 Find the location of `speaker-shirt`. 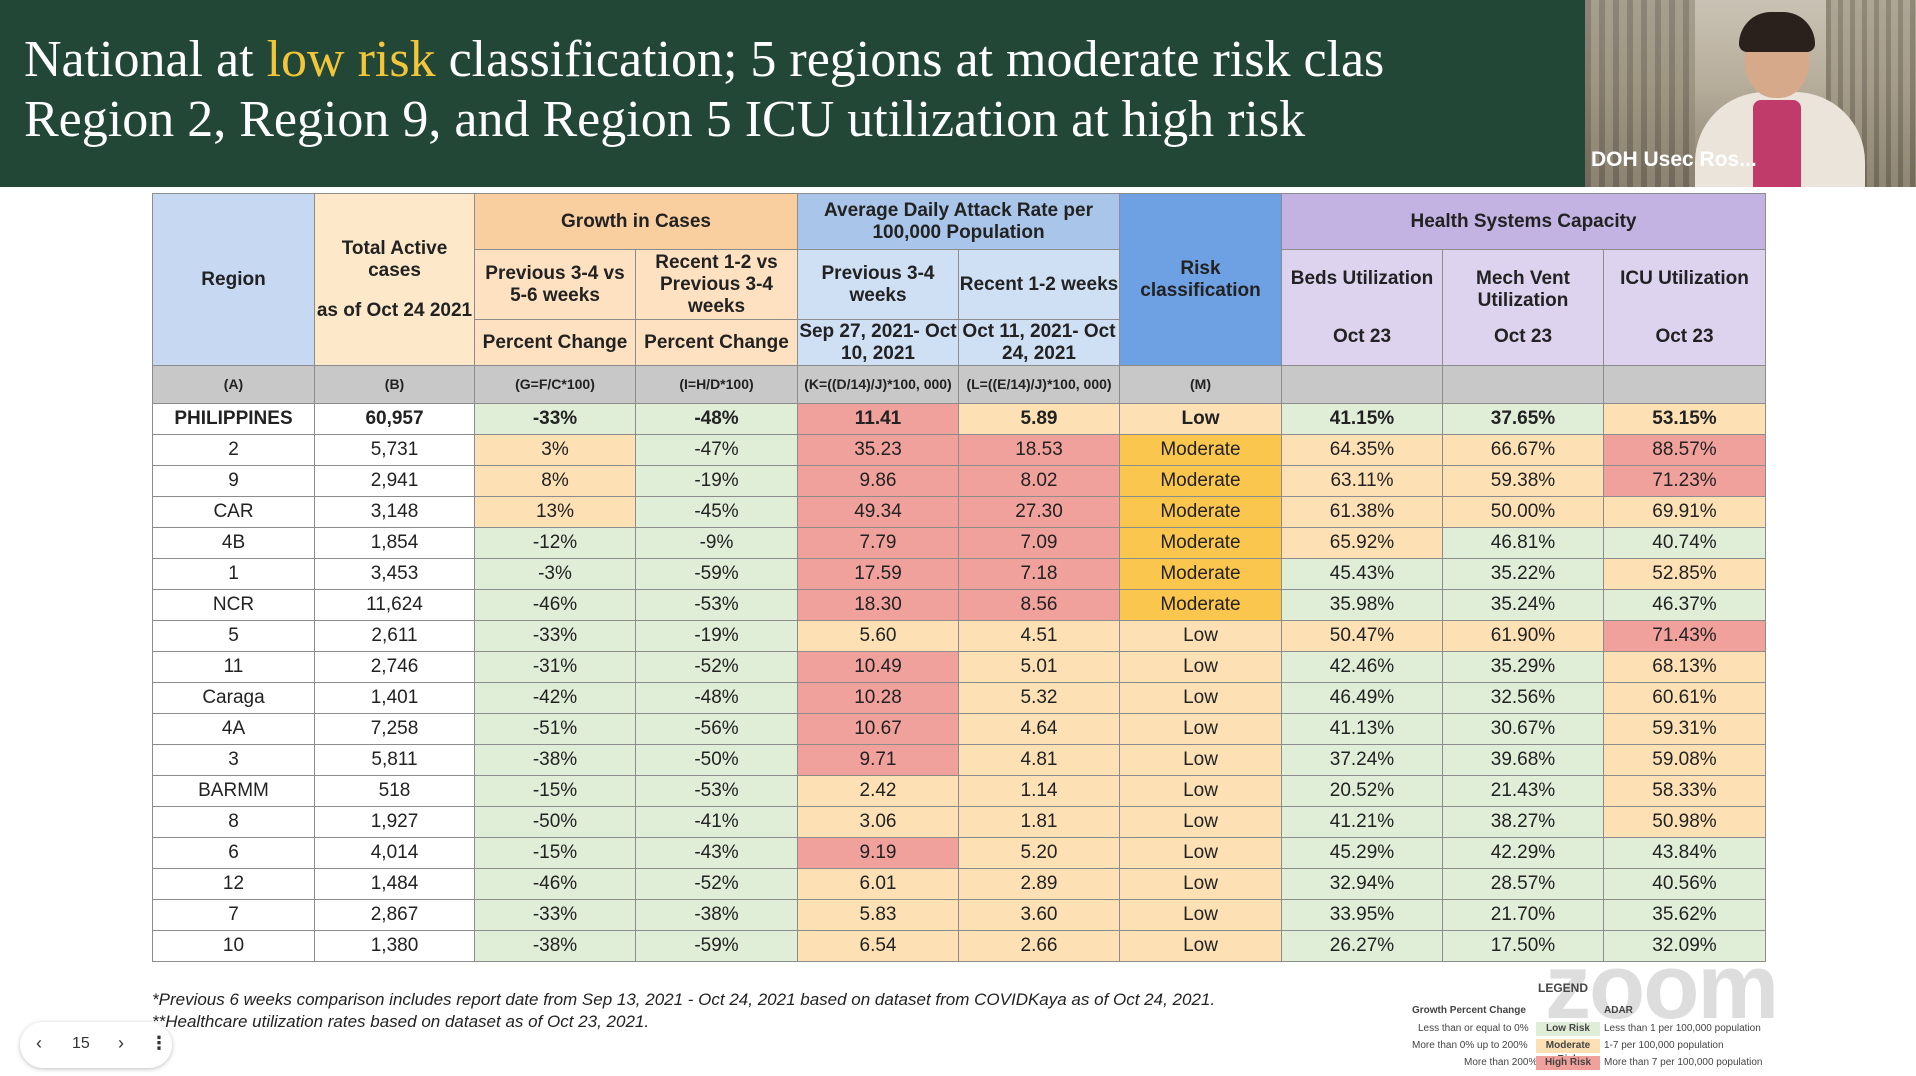

speaker-shirt is located at coordinates (1777, 143).